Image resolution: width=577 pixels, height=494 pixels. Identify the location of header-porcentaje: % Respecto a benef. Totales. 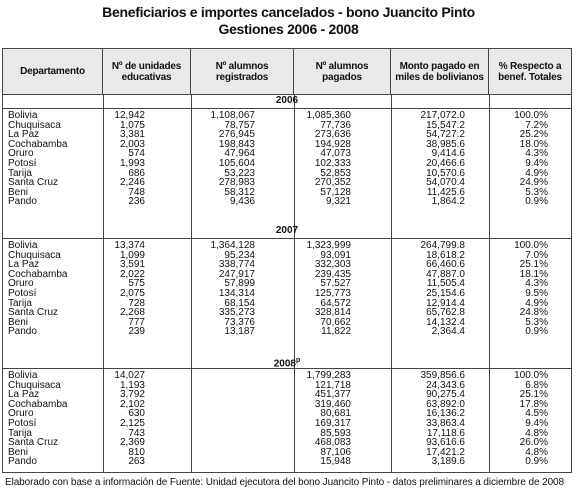
(530, 71).